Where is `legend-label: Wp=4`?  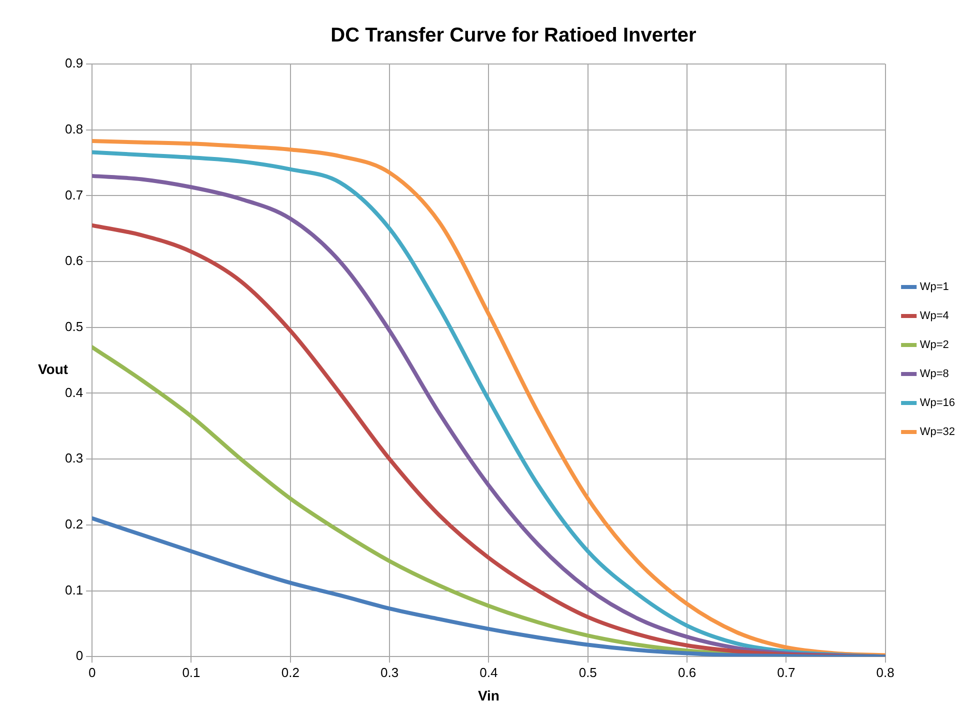
legend-label: Wp=4 is located at coordinates (934, 316).